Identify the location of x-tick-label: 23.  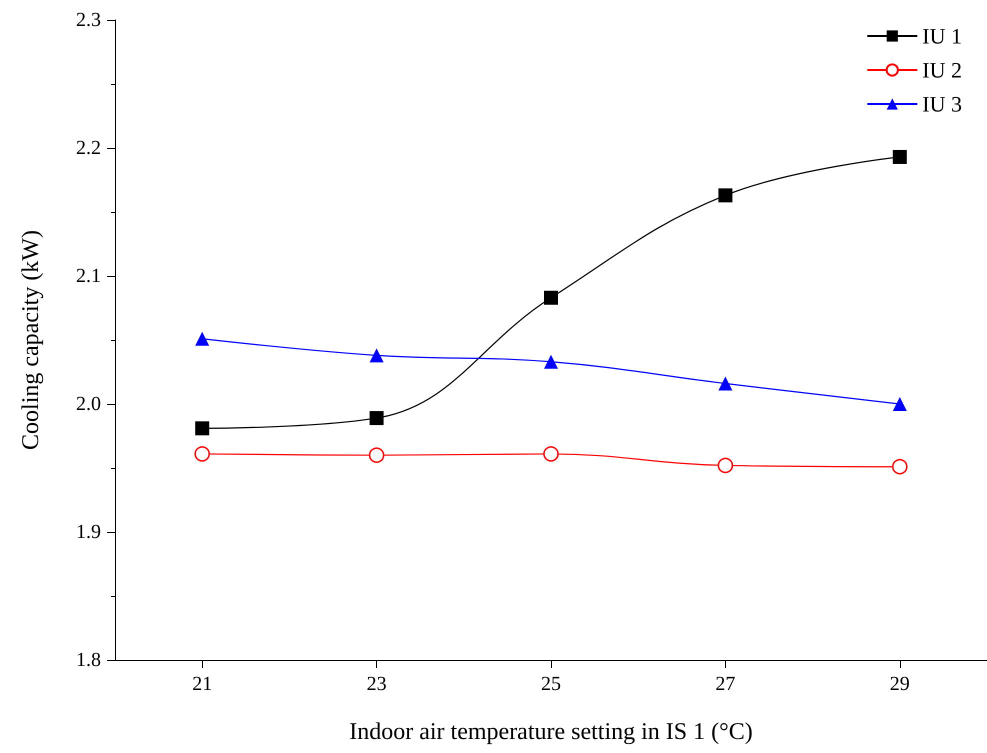
(376, 684).